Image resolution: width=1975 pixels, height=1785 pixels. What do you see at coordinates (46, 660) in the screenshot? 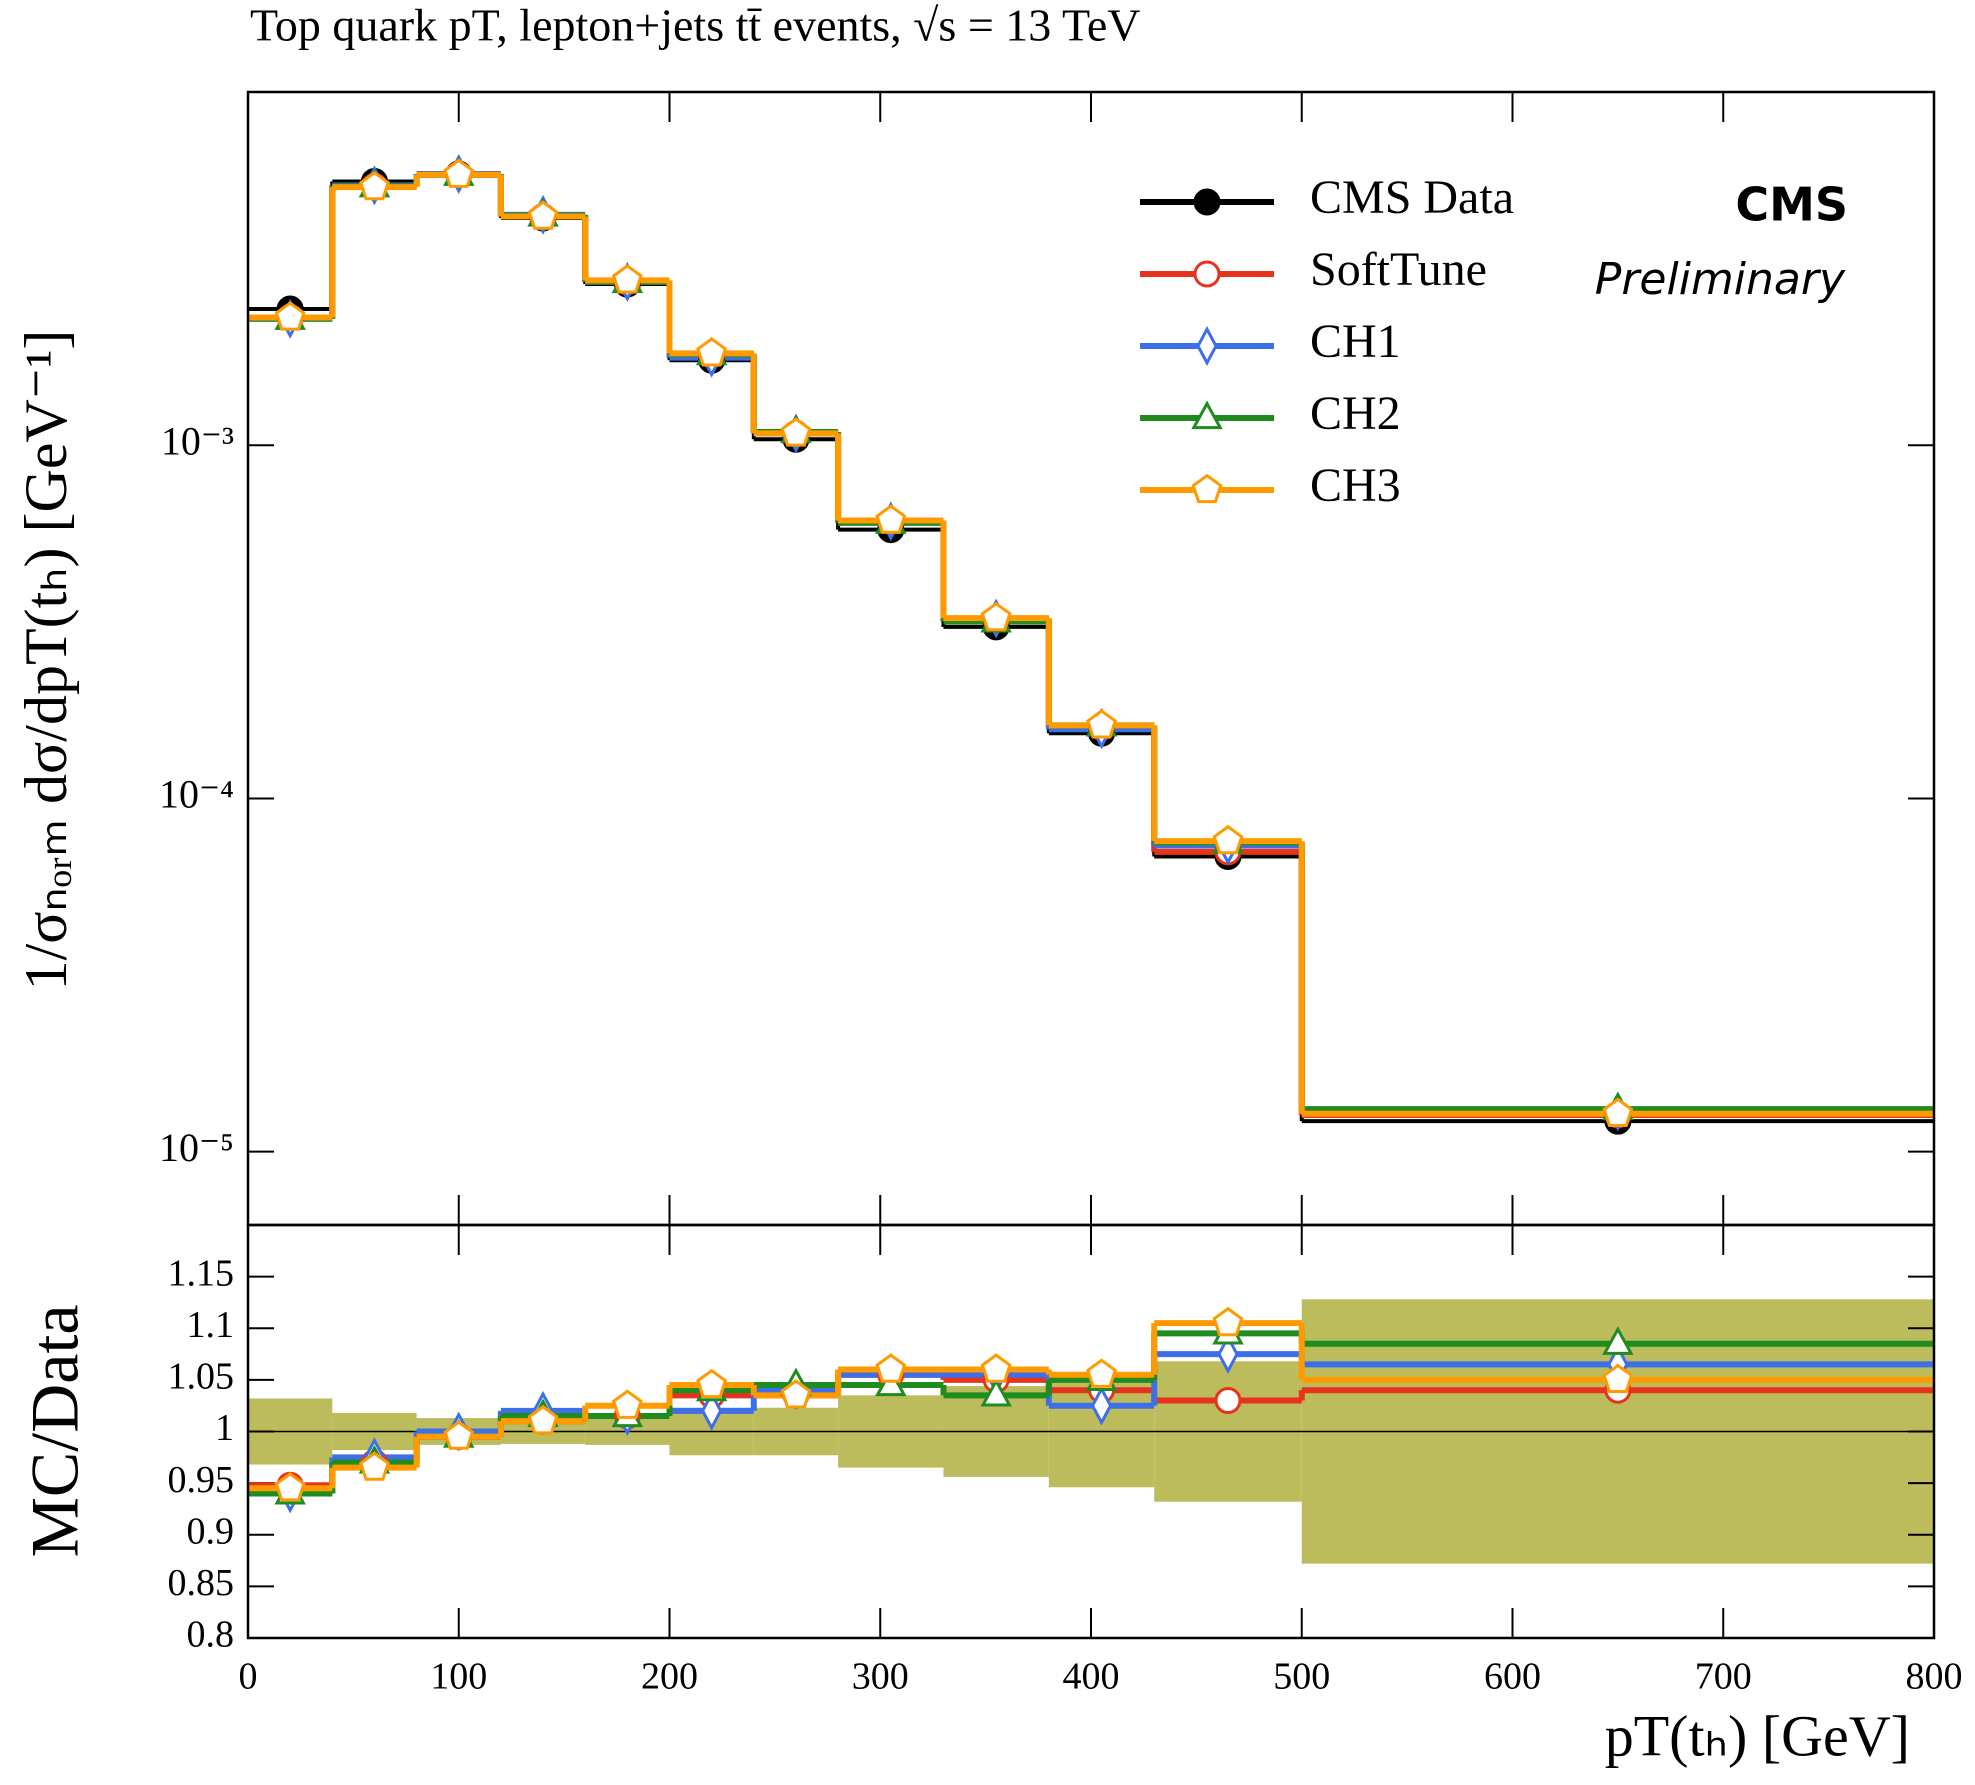
I see `y-axis-label: 1/σₙₒᵣₘ dσ/dpT(tₕ) [GeV⁻¹]` at bounding box center [46, 660].